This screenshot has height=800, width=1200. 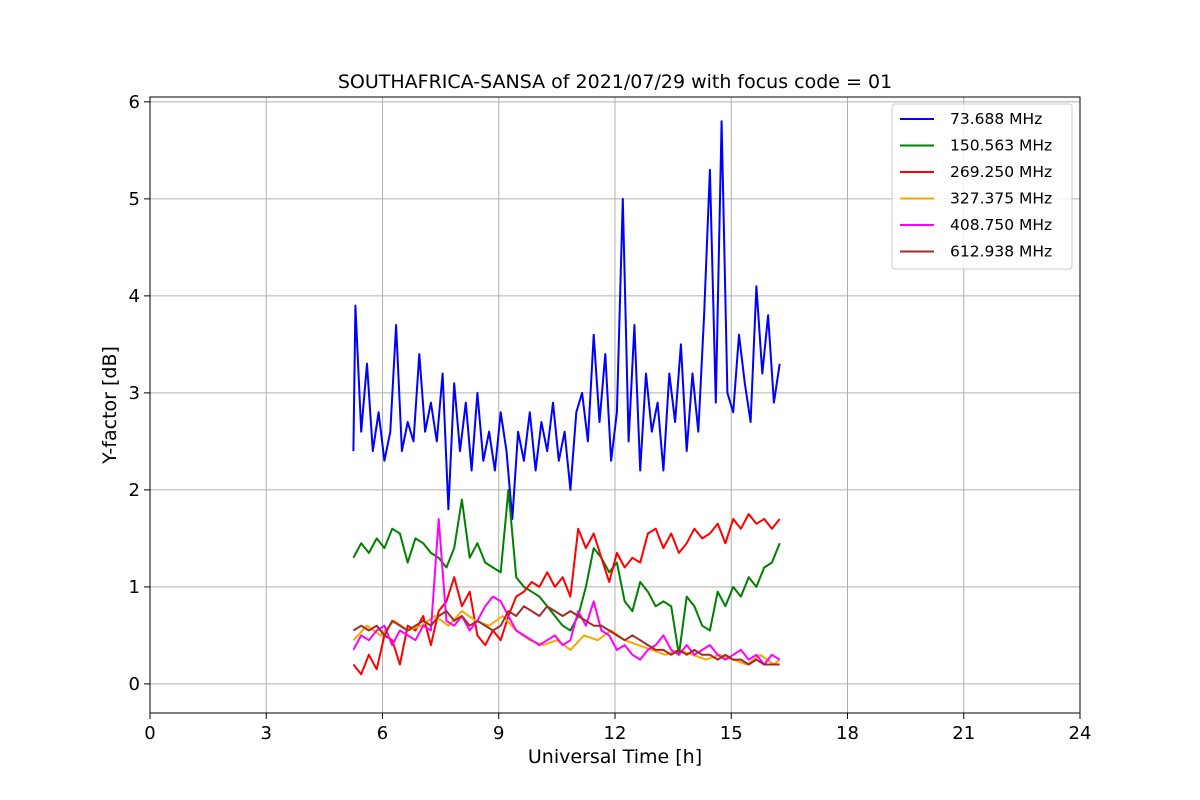 What do you see at coordinates (731, 733) in the screenshot?
I see `x-tick-label: 15` at bounding box center [731, 733].